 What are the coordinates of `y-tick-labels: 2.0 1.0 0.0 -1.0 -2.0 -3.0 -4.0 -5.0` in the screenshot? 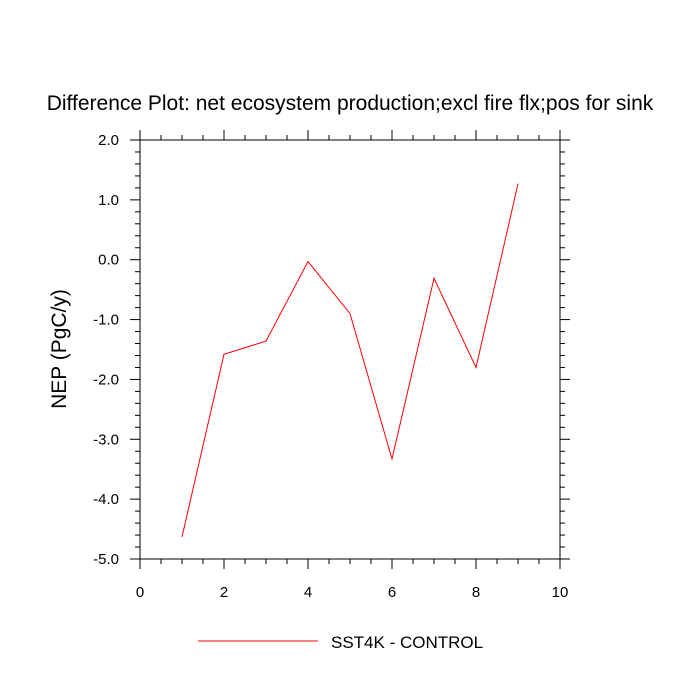 It's located at (106, 350).